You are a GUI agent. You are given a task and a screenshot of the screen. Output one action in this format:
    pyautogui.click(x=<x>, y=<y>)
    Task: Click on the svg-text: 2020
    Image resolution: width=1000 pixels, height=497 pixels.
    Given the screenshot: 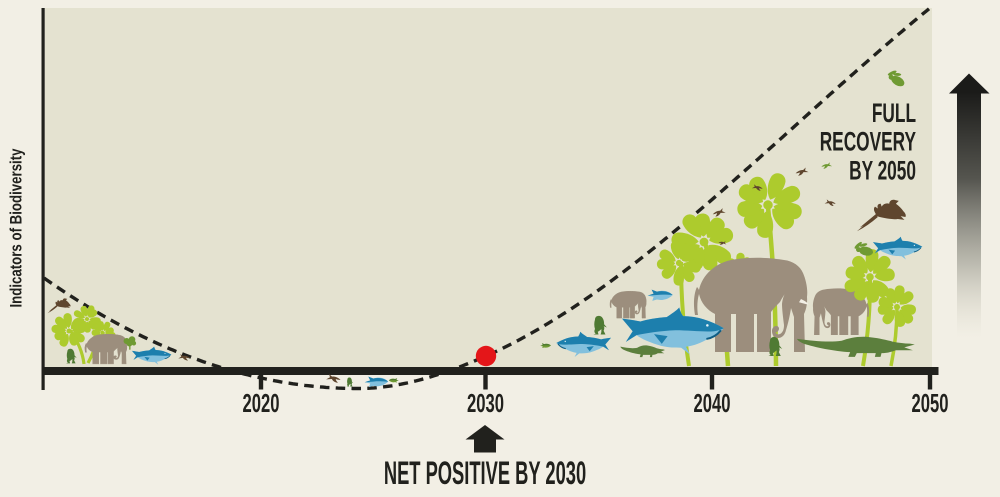 What is the action you would take?
    pyautogui.click(x=261, y=403)
    